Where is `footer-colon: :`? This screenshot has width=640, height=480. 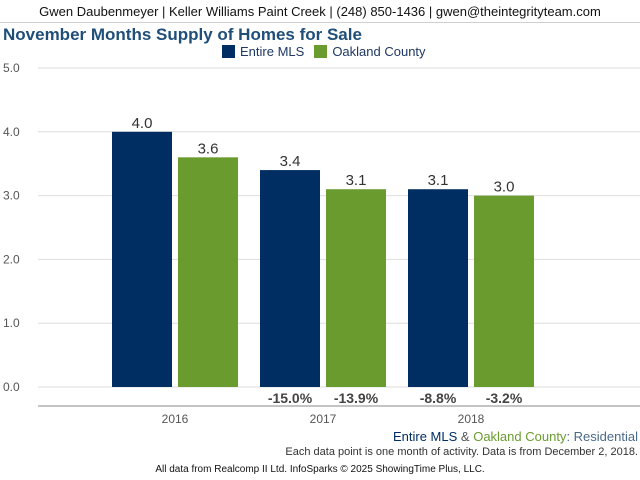
footer-colon: : is located at coordinates (570, 436).